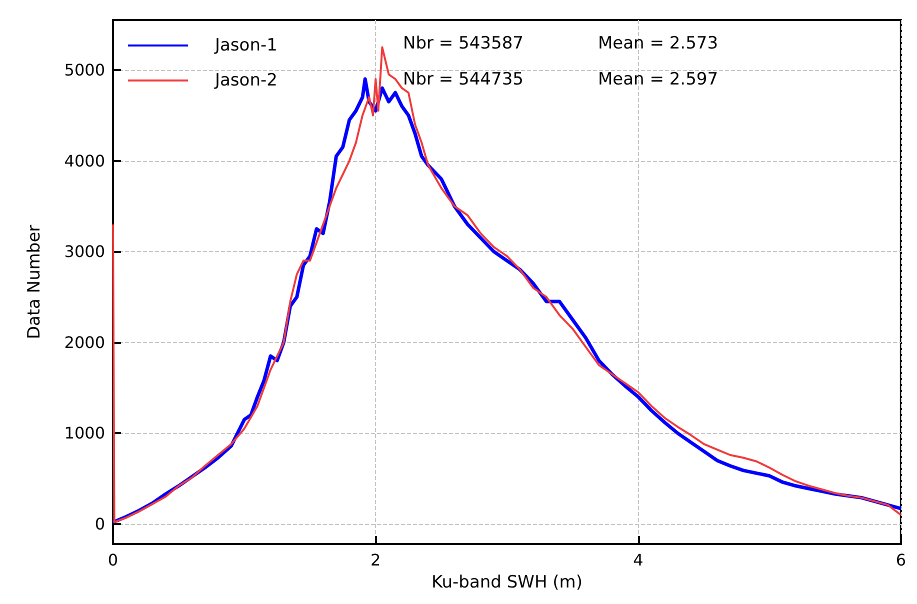 The height and width of the screenshot is (604, 917). What do you see at coordinates (99, 524) in the screenshot?
I see `y-tick-label: 0` at bounding box center [99, 524].